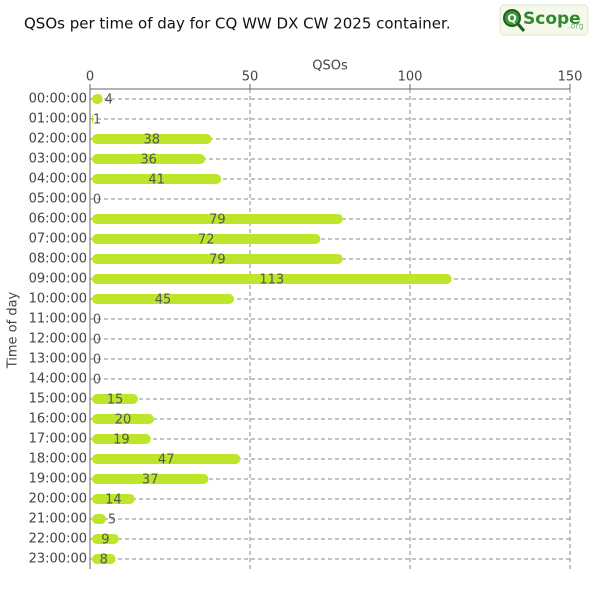 The height and width of the screenshot is (600, 600). Describe the element at coordinates (58, 259) in the screenshot. I see `y-tick-label: 08:00:00` at that location.